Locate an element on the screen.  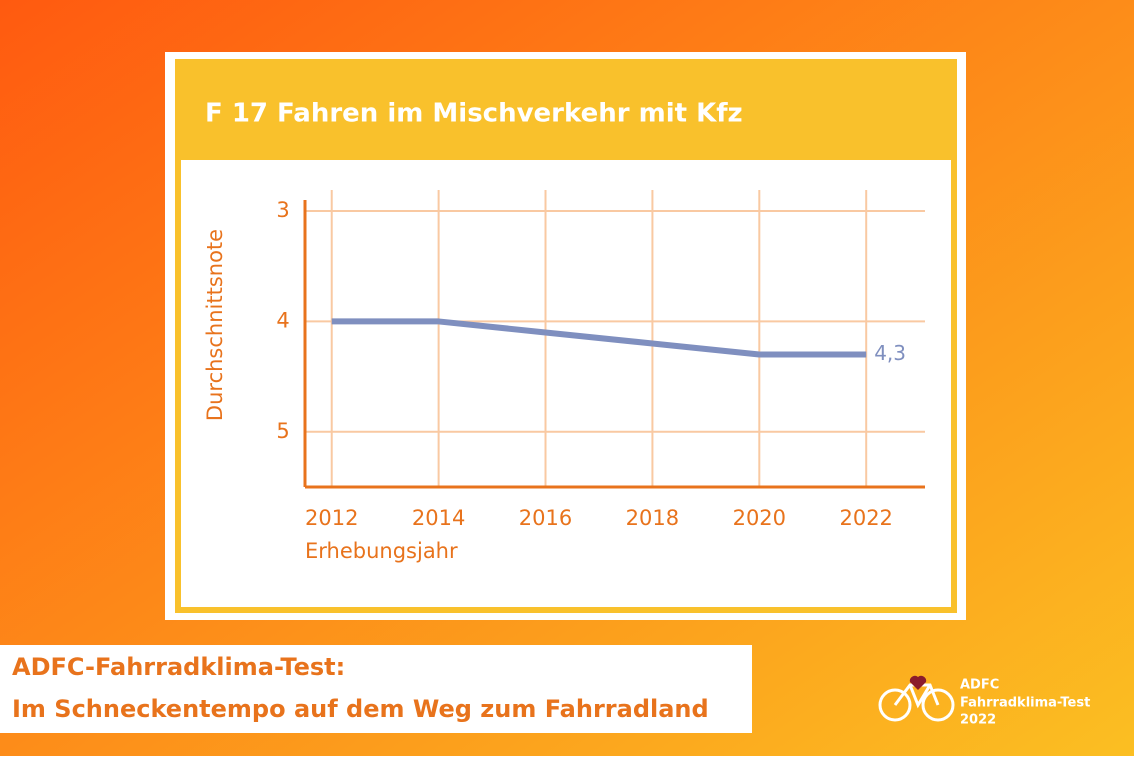
data-line is located at coordinates (599, 338).